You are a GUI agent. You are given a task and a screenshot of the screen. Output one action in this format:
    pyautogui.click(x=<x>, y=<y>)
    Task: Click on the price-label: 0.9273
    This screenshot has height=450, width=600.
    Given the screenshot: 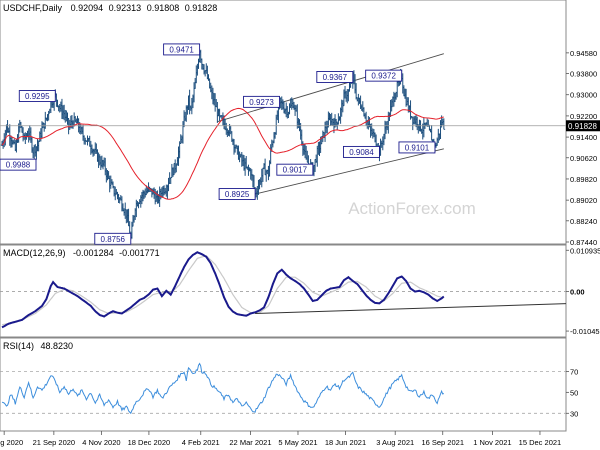 What is the action you would take?
    pyautogui.click(x=261, y=101)
    